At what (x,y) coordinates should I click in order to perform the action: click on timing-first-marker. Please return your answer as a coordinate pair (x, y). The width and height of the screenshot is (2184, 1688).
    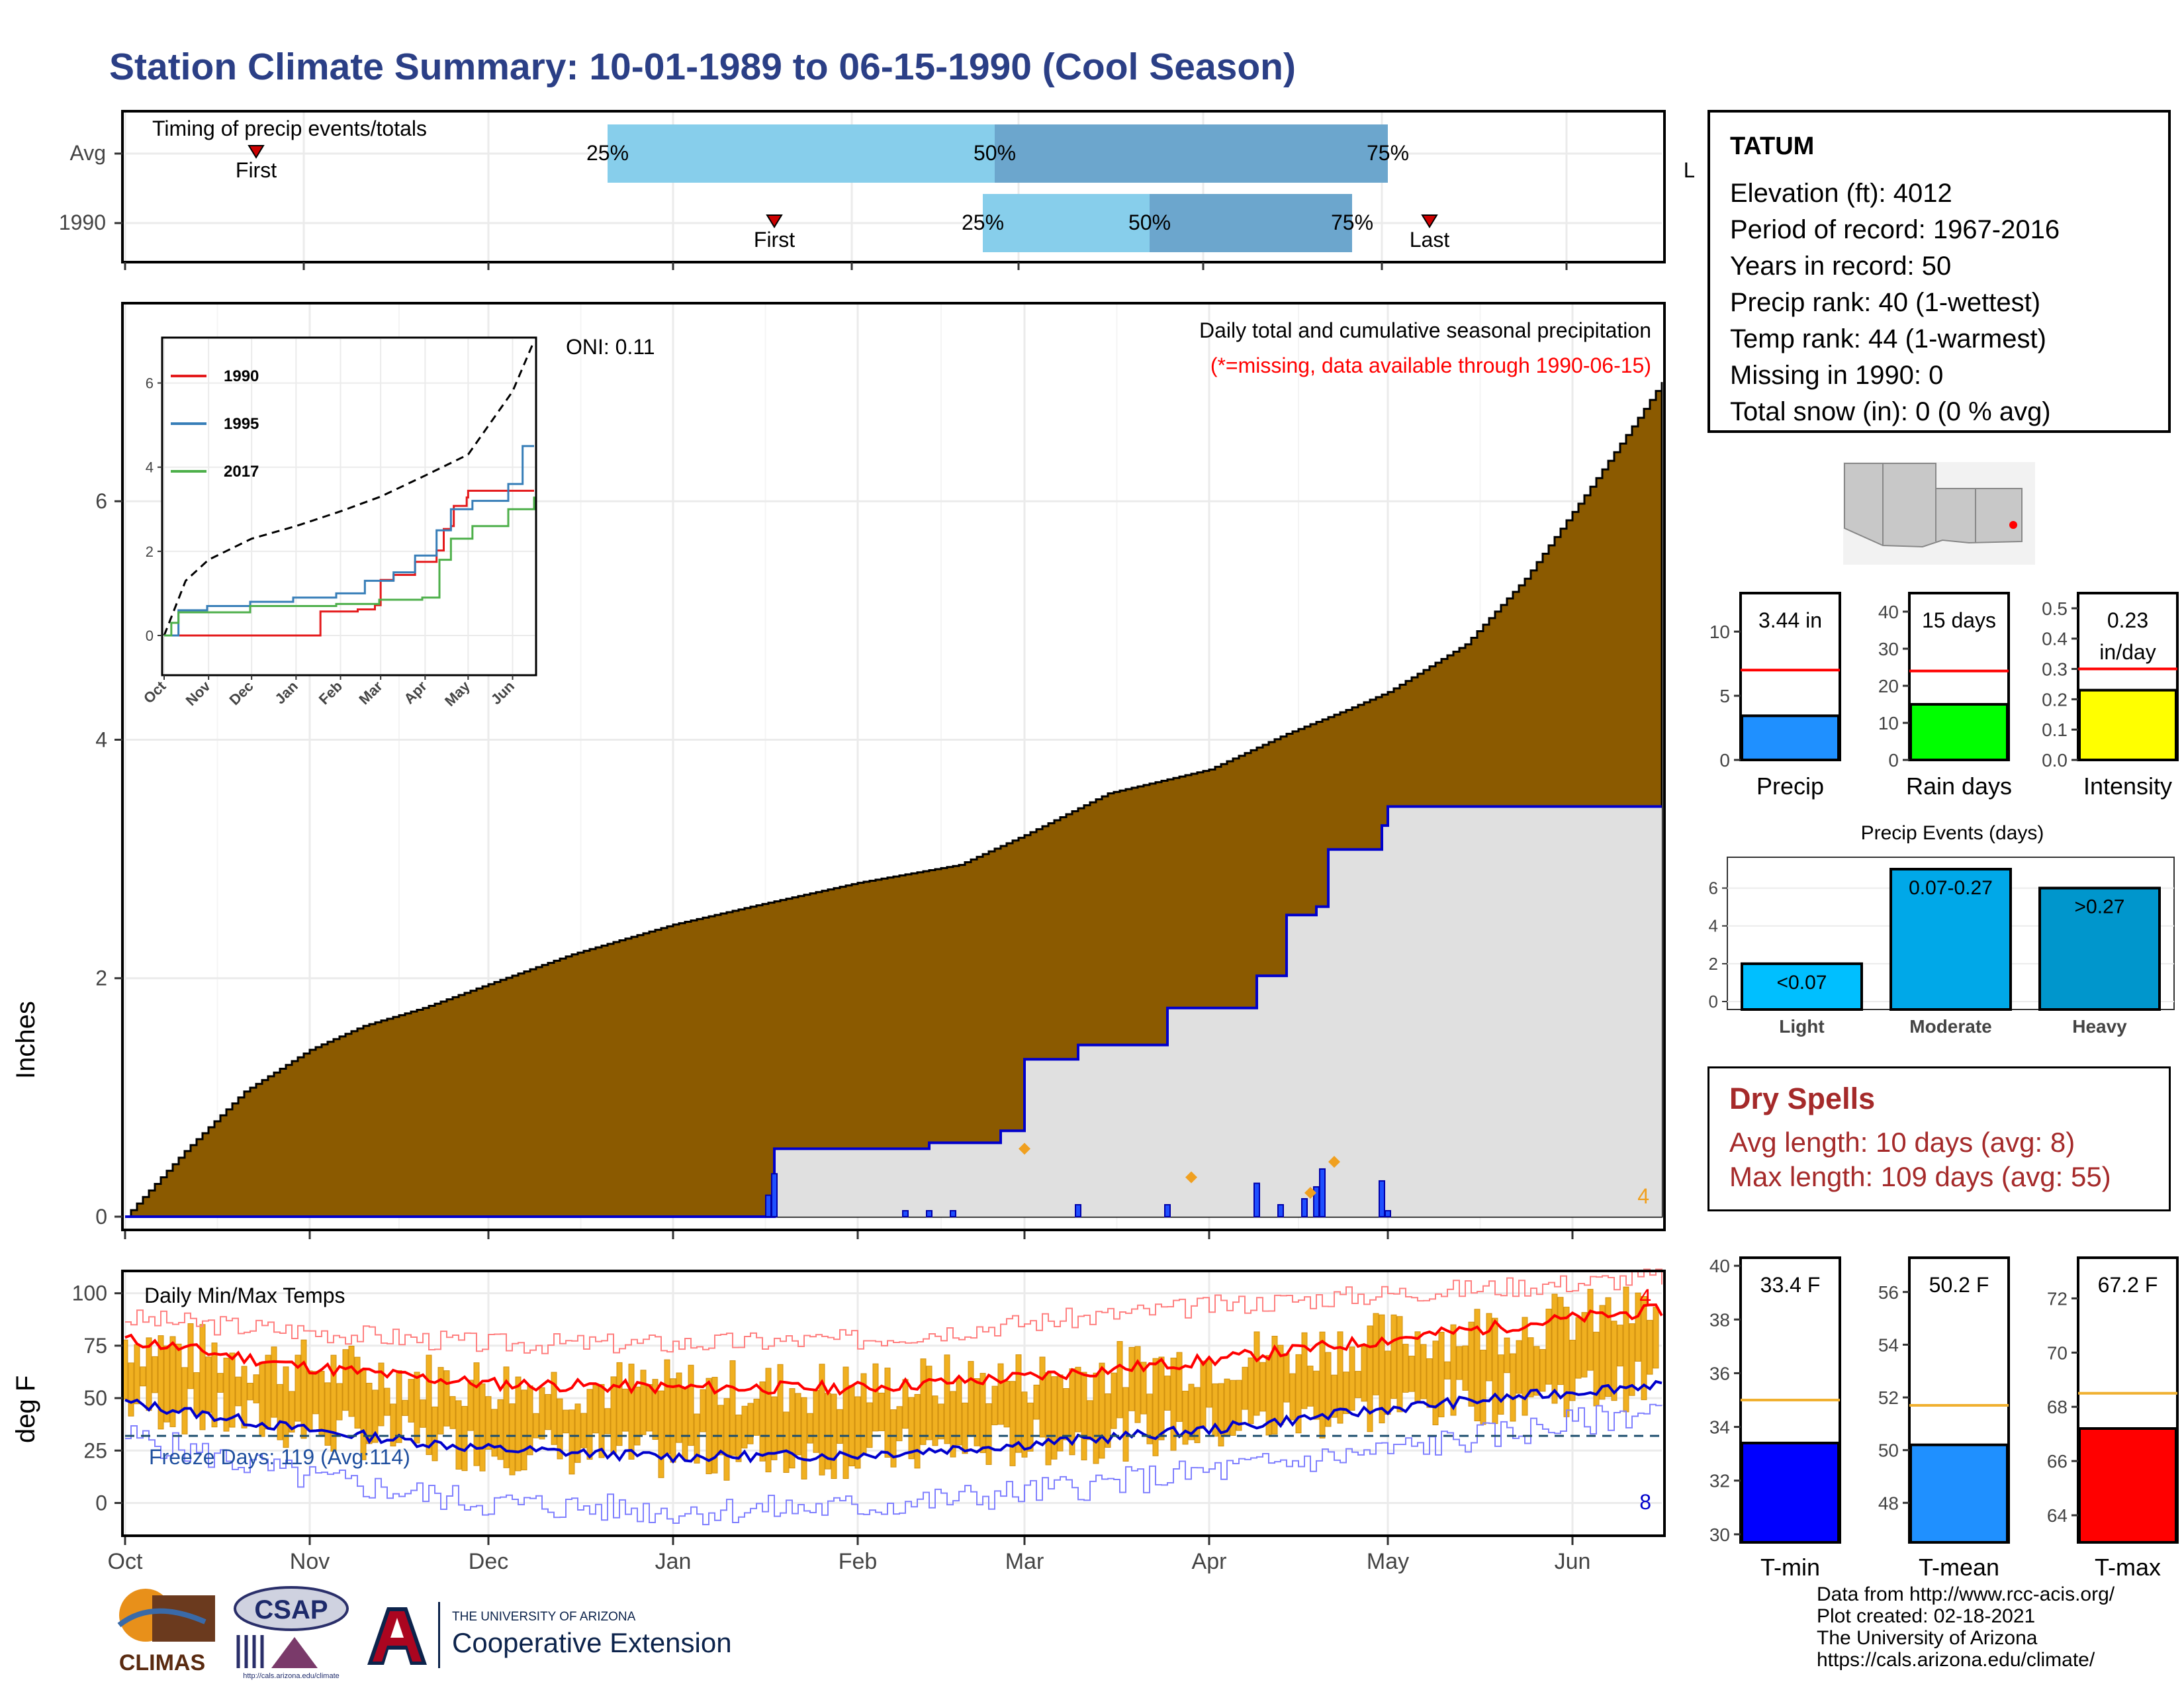
    Looking at the image, I should click on (775, 221).